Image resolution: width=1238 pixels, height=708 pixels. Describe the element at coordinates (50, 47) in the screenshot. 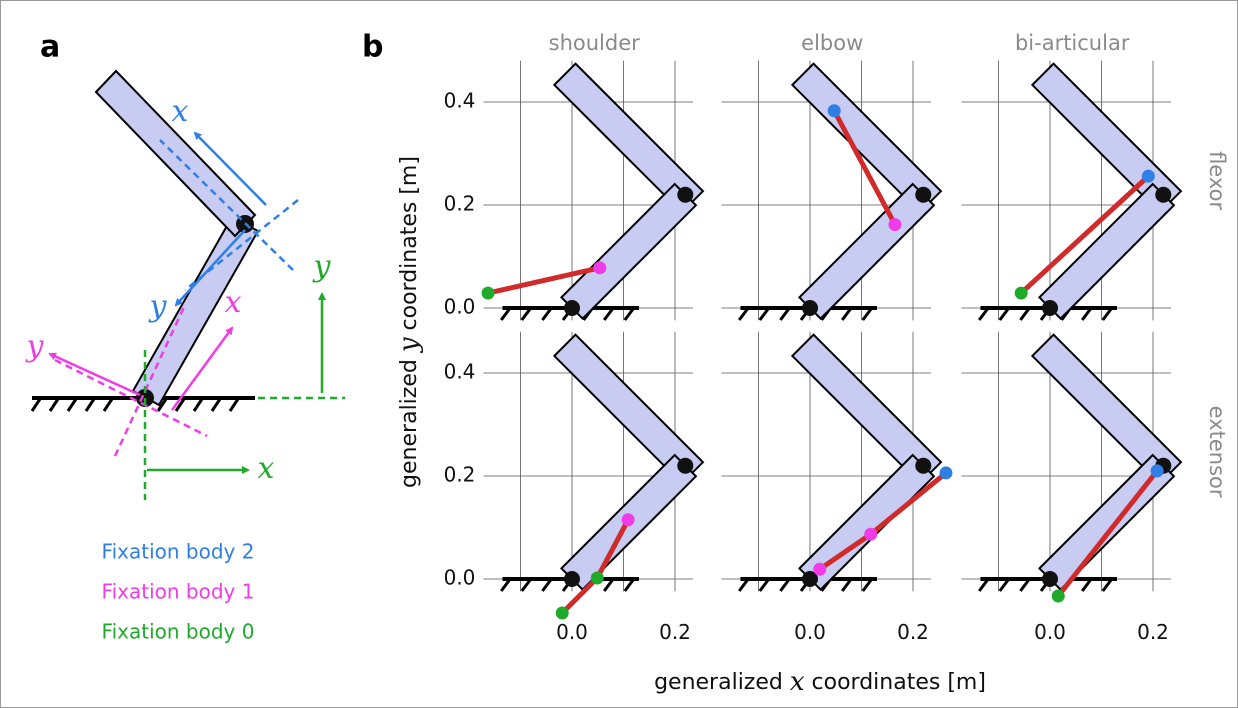

I see `panel-label: a` at that location.